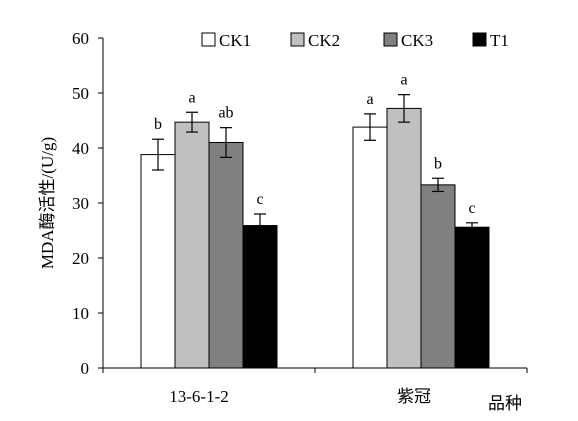 The width and height of the screenshot is (578, 421). Describe the element at coordinates (324, 40) in the screenshot. I see `legend-label: CK2` at that location.